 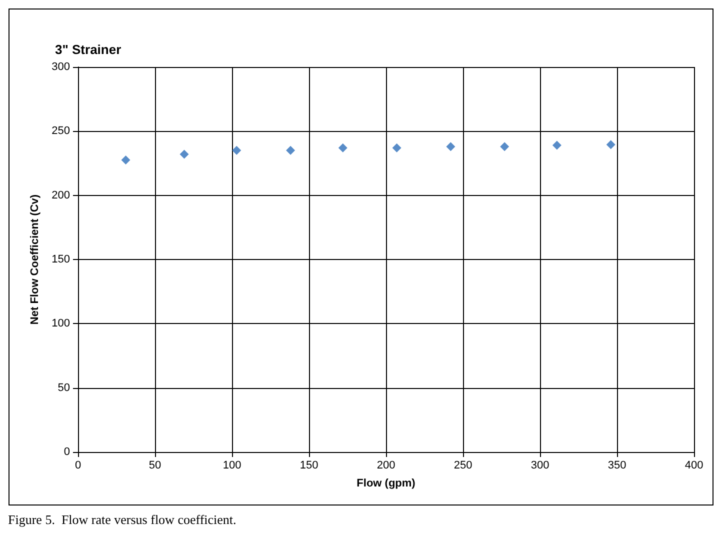 I want to click on x-axis-title: Flow (gpm), so click(x=386, y=484).